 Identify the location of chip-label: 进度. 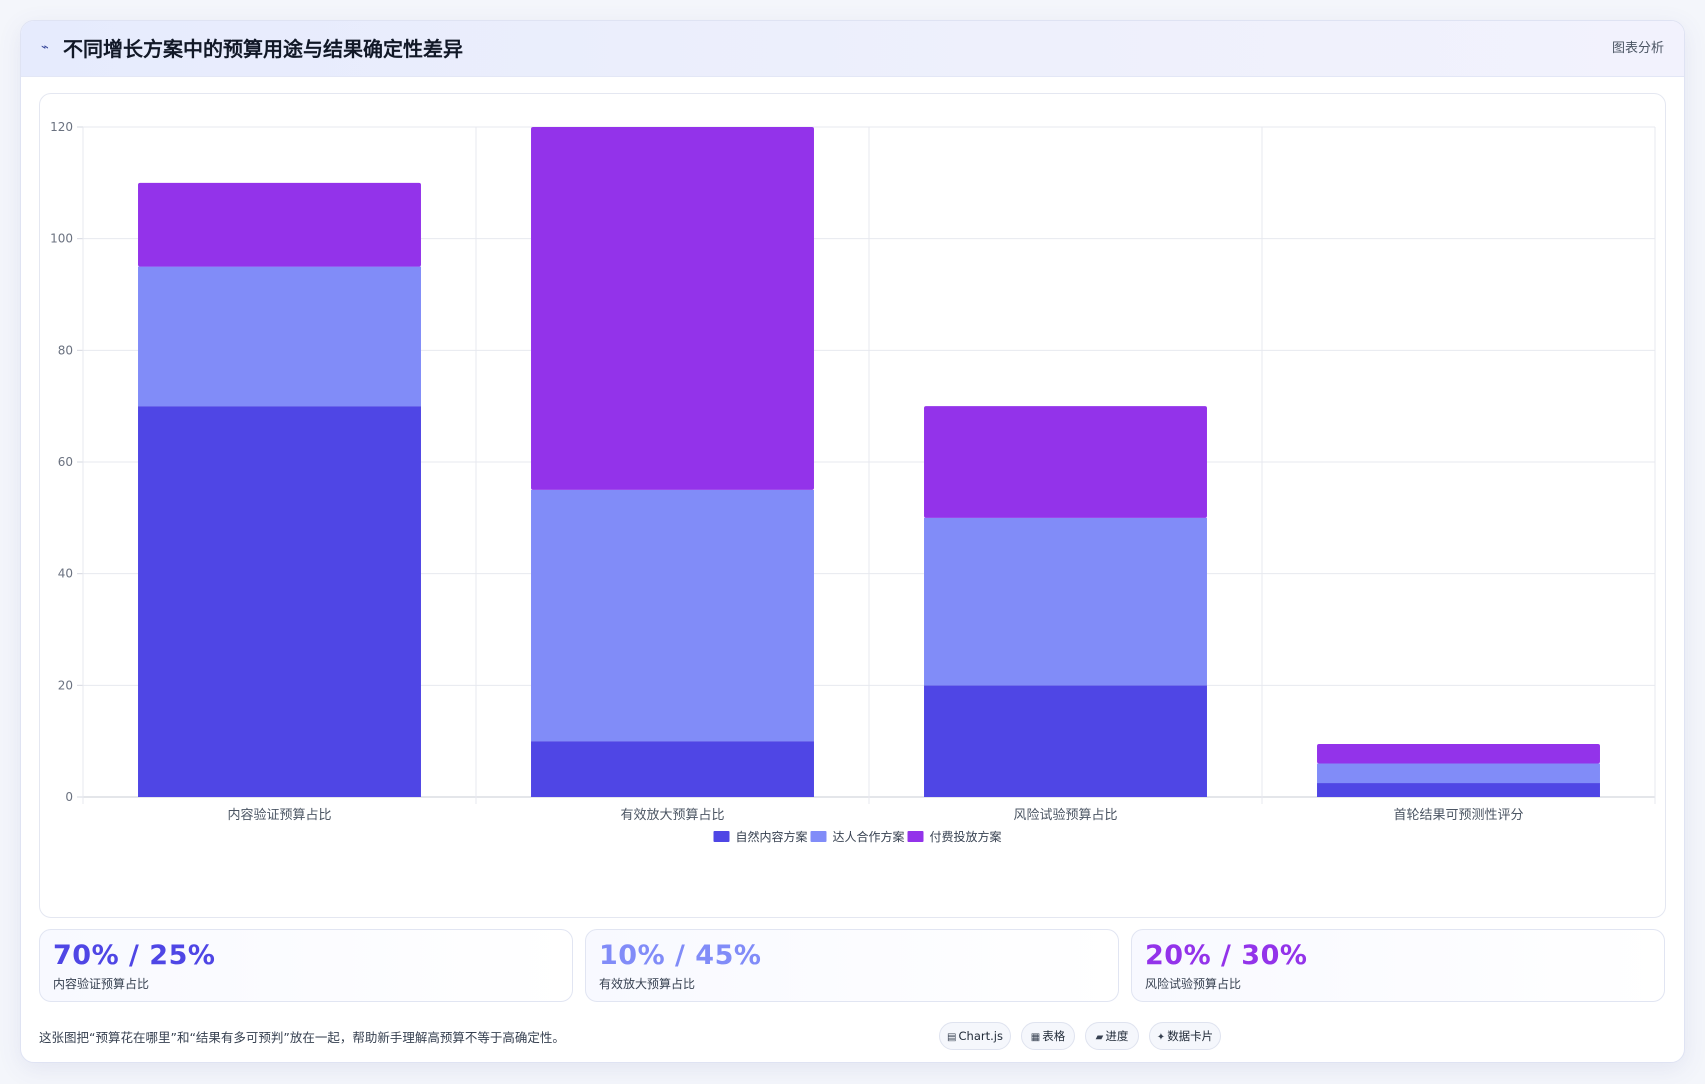
(1117, 1036).